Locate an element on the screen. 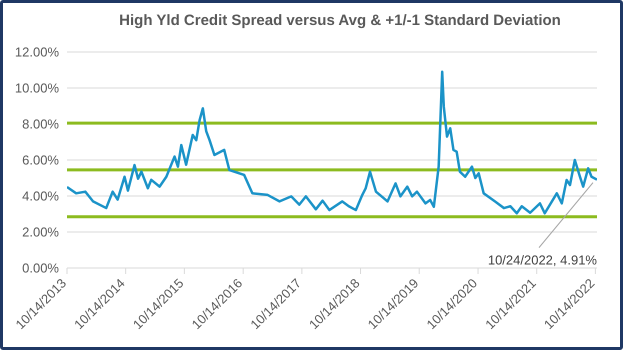  y-tick-label: 12.00% is located at coordinates (37, 52).